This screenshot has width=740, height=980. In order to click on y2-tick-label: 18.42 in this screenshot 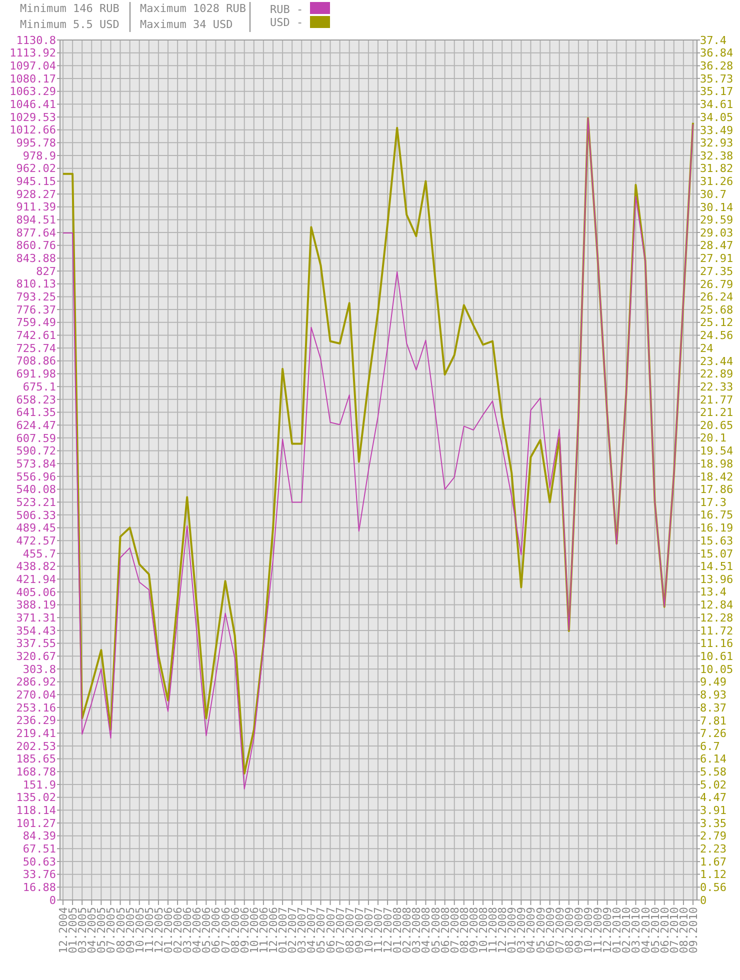, I will do `click(717, 477)`.